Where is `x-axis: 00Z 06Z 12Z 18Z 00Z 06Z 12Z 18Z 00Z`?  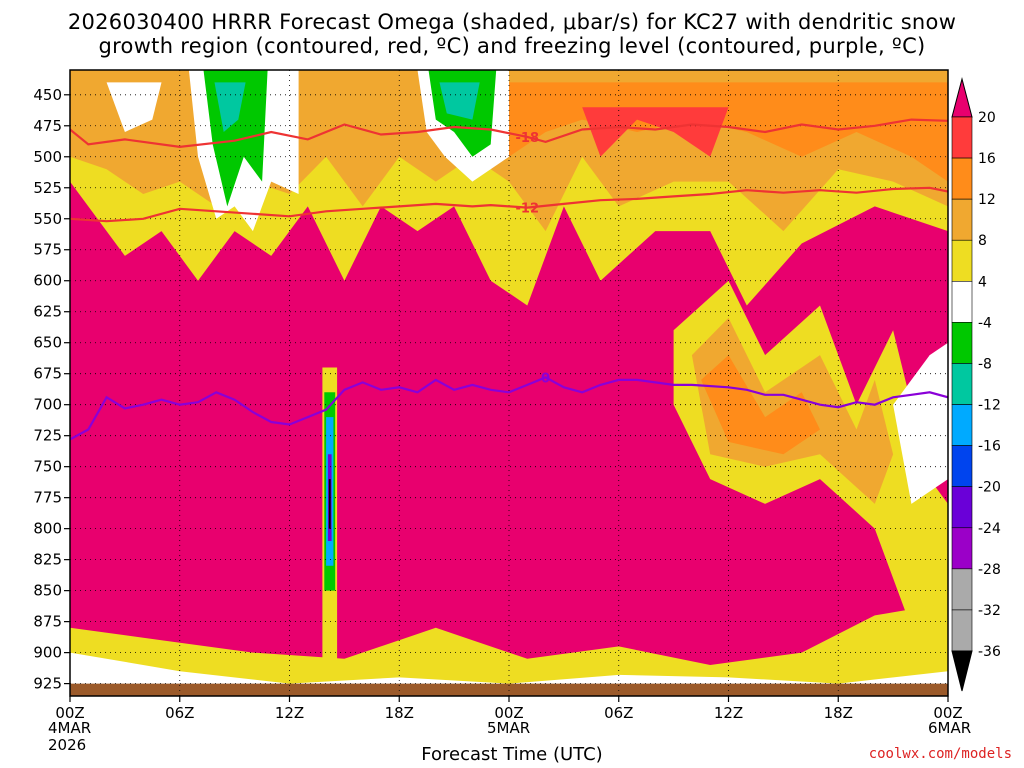
x-axis: 00Z 06Z 12Z 18Z 00Z 06Z 12Z 18Z 00Z is located at coordinates (509, 709).